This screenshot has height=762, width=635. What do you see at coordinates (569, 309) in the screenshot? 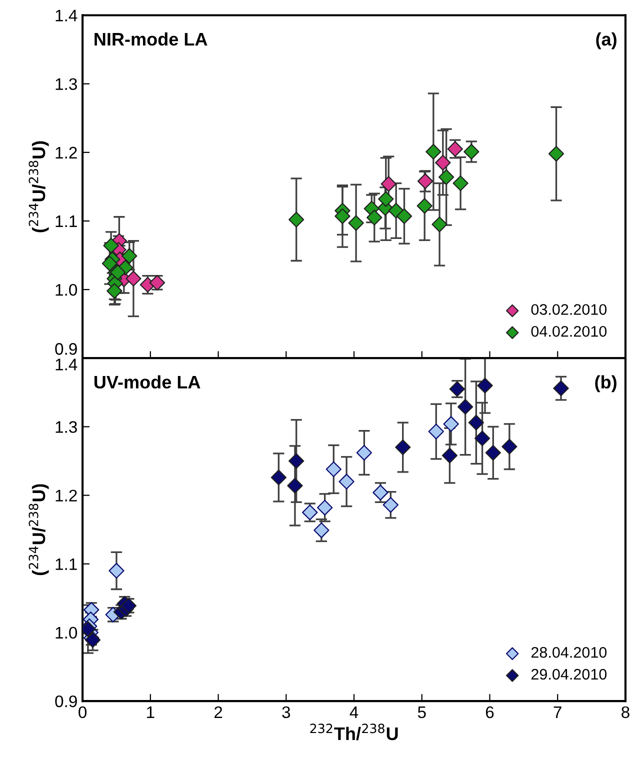
I see `legend-label: 03.02.2010` at bounding box center [569, 309].